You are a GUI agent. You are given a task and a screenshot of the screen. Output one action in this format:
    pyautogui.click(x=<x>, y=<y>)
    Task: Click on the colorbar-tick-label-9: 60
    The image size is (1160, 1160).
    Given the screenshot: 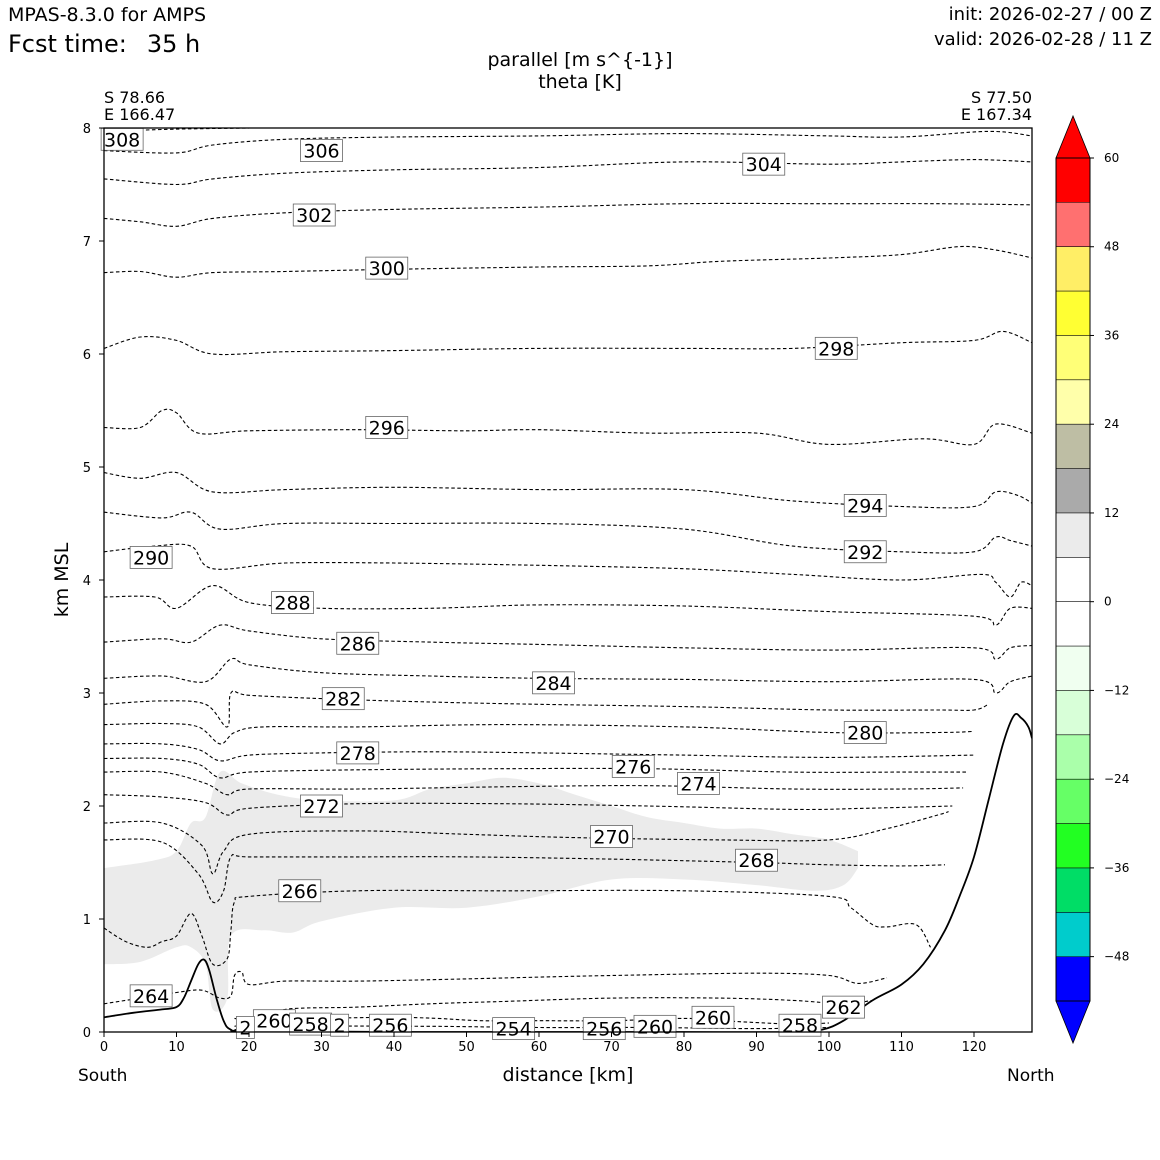 What is the action you would take?
    pyautogui.click(x=1111, y=158)
    